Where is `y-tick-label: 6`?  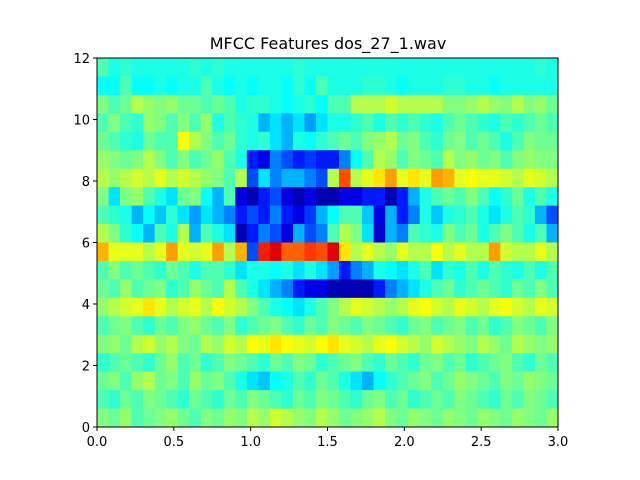 y-tick-label: 6 is located at coordinates (86, 244).